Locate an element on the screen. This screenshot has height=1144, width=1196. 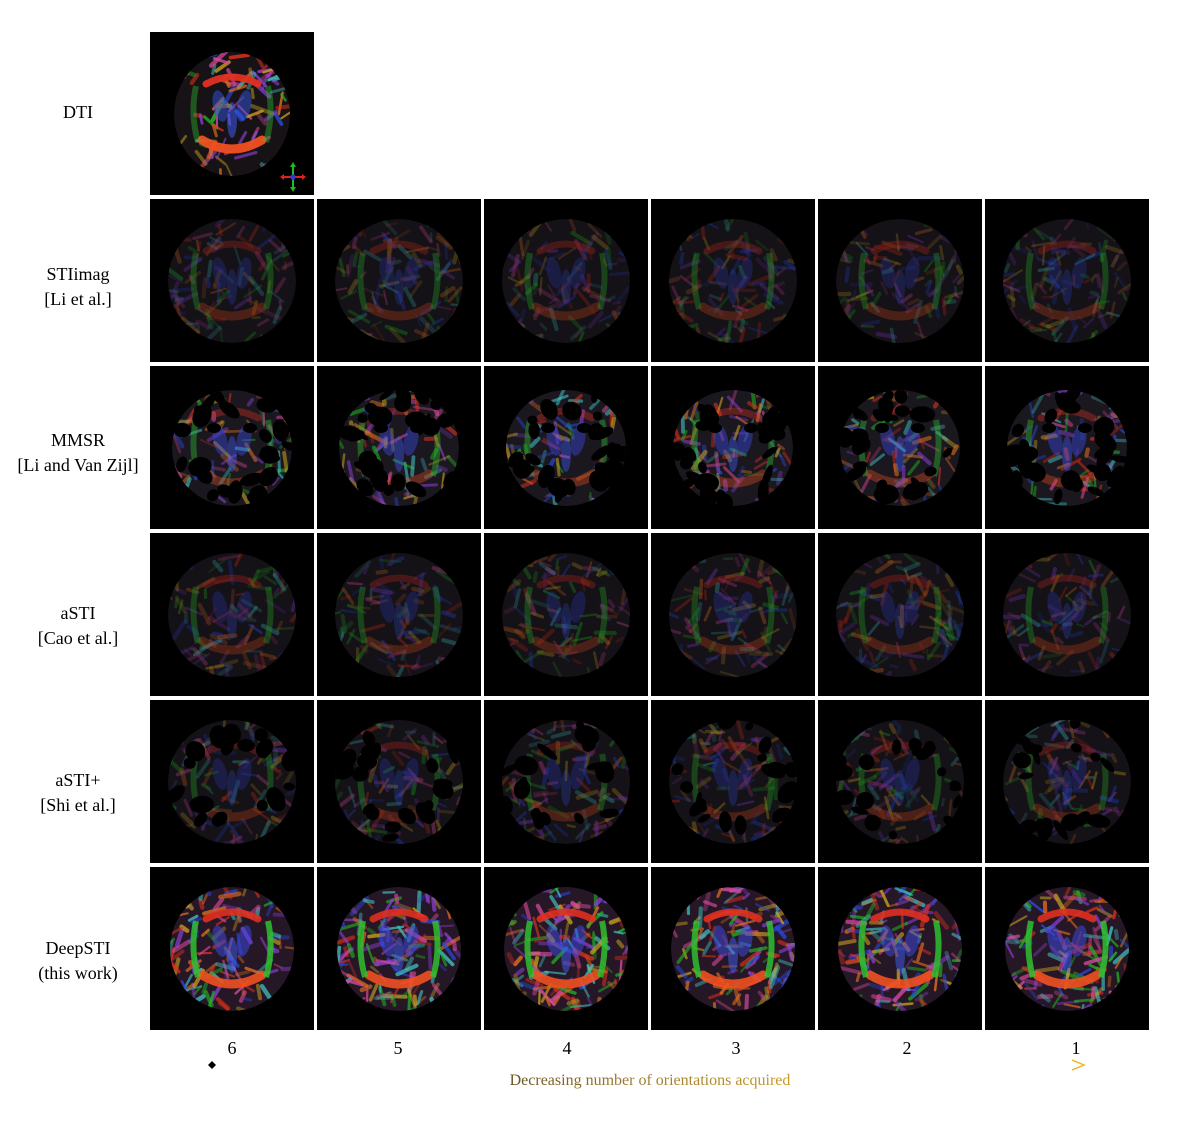
row-label-line: [Cao et al.] is located at coordinates (78, 638).